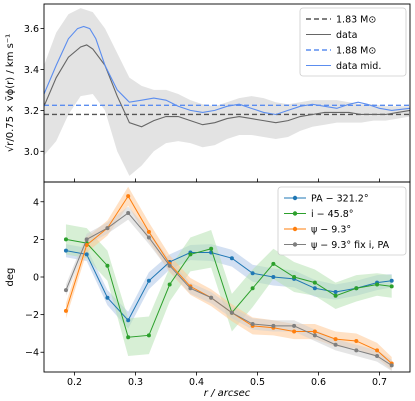 The image size is (415, 401). I want to click on bottom-legend-box, so click(342, 221).